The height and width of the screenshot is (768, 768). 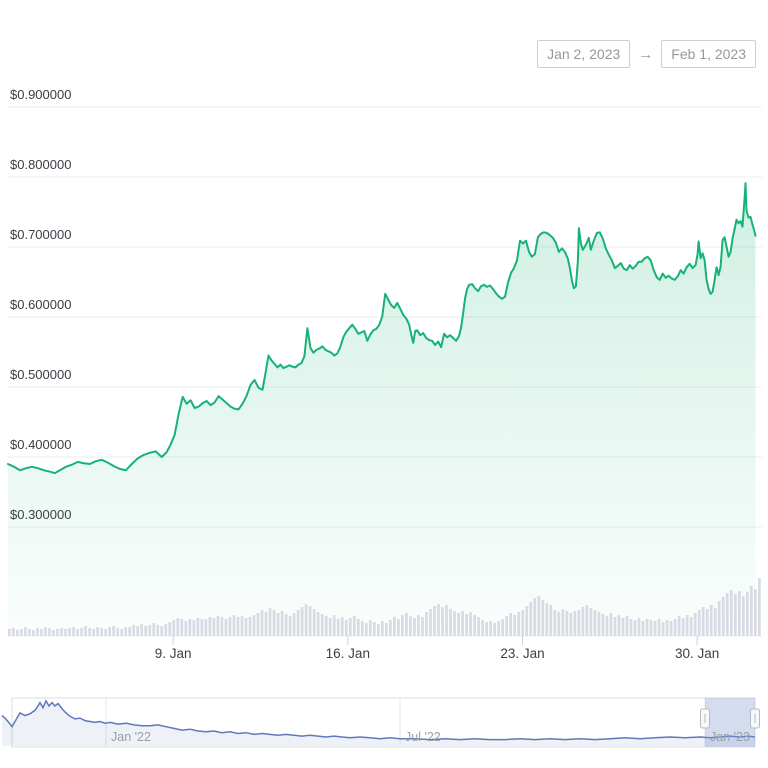 What do you see at coordinates (384, 607) in the screenshot?
I see `volume-bars` at bounding box center [384, 607].